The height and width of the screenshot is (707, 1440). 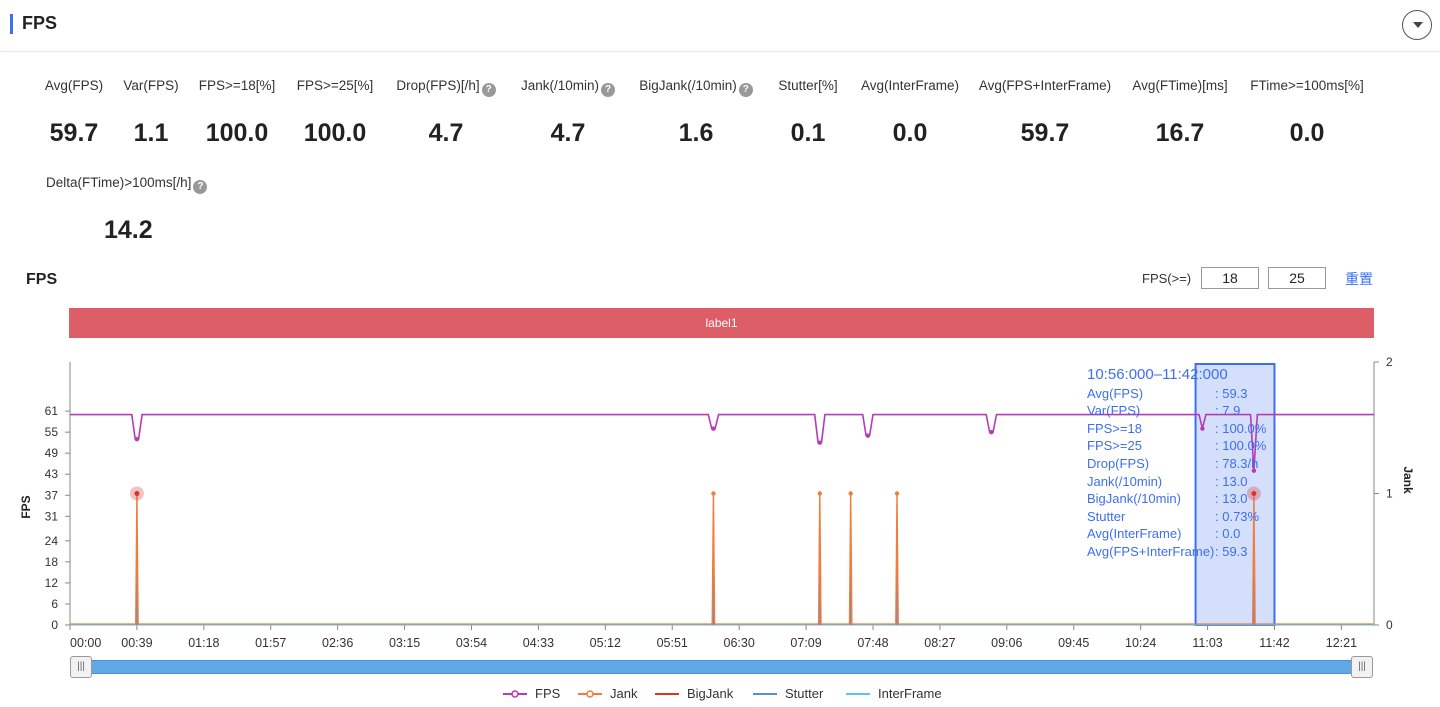 What do you see at coordinates (1389, 362) in the screenshot?
I see `y2-tick-label: 2` at bounding box center [1389, 362].